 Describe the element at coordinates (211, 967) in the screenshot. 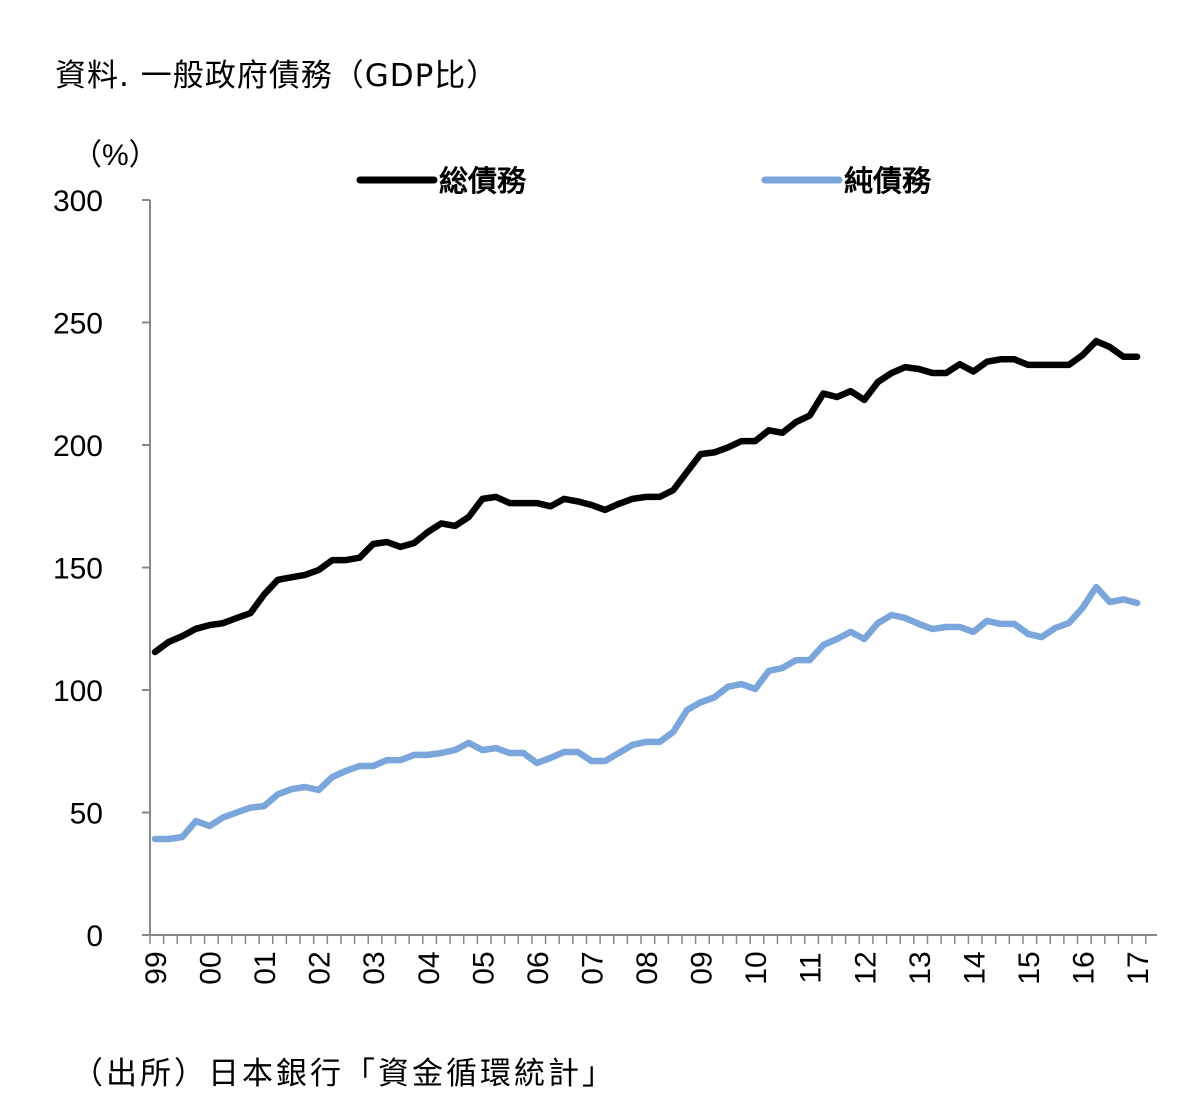

I see `x-tick-label: 00` at that location.